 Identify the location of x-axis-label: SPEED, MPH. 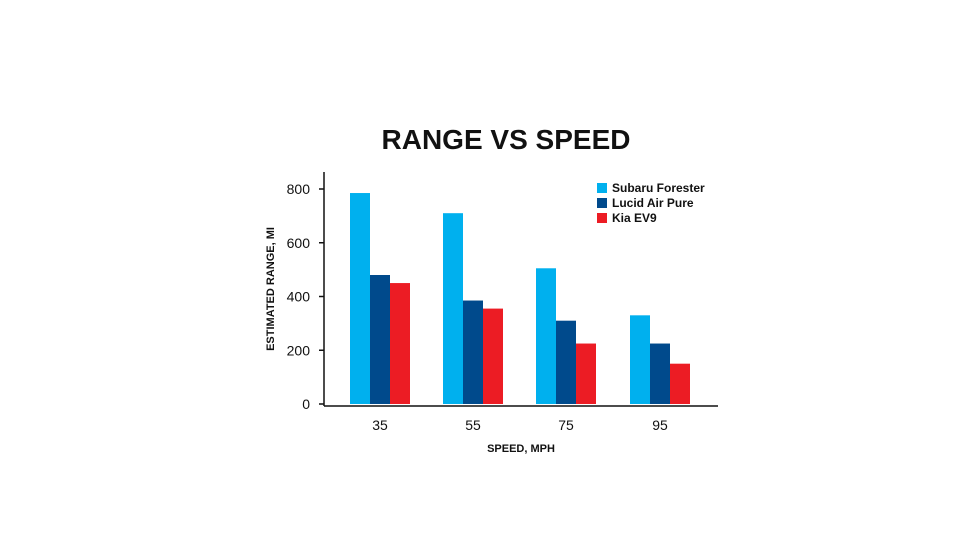
(521, 449).